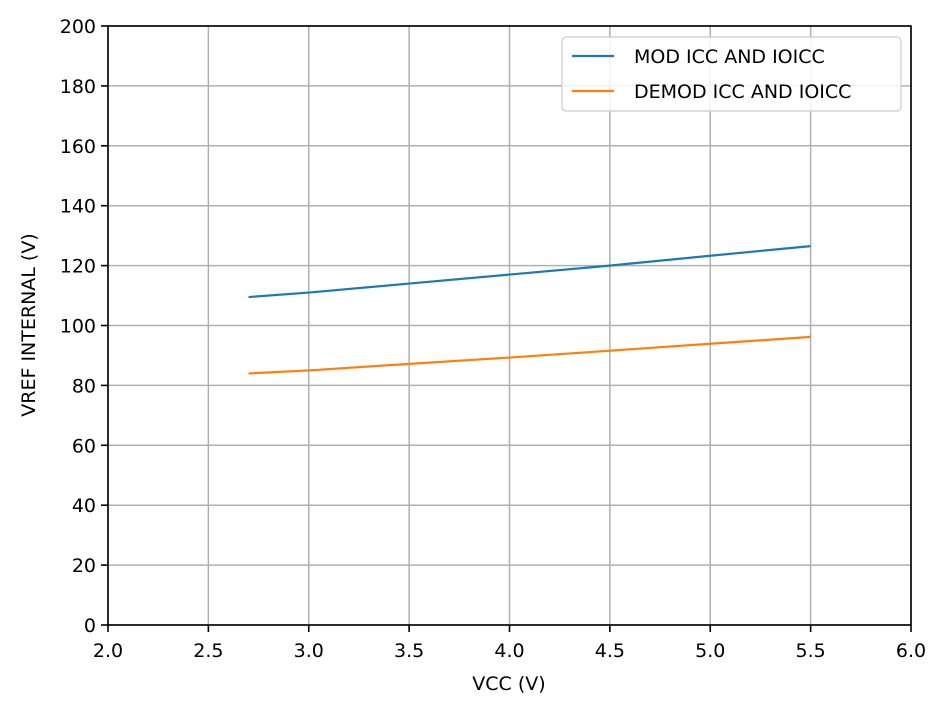  Describe the element at coordinates (108, 651) in the screenshot. I see `x-tick-label: 2.0` at that location.